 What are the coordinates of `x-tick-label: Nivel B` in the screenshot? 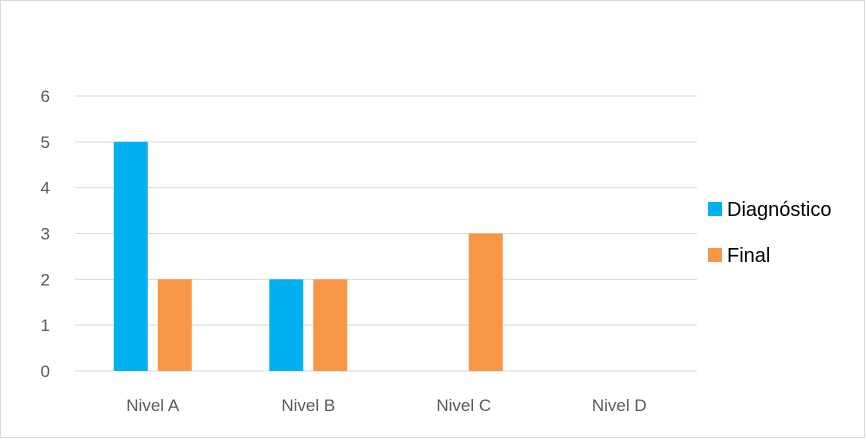 It's located at (308, 405).